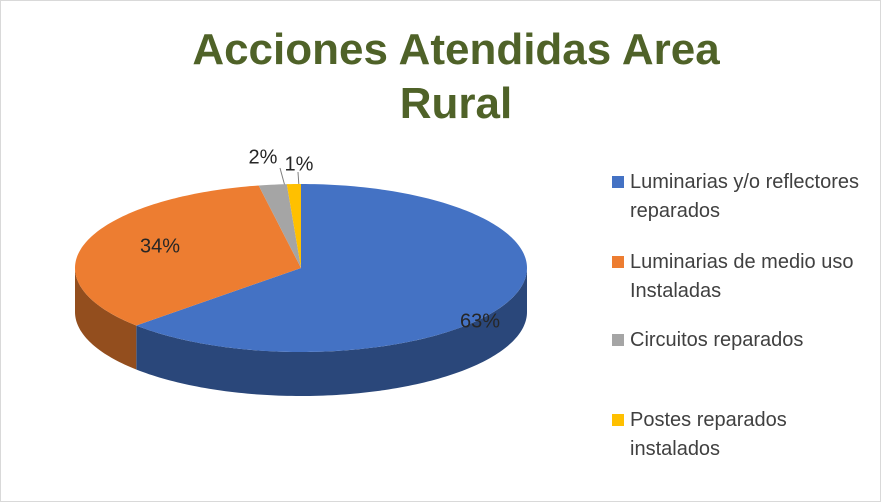 The height and width of the screenshot is (502, 881). Describe the element at coordinates (263, 157) in the screenshot. I see `data-label: 2%` at that location.